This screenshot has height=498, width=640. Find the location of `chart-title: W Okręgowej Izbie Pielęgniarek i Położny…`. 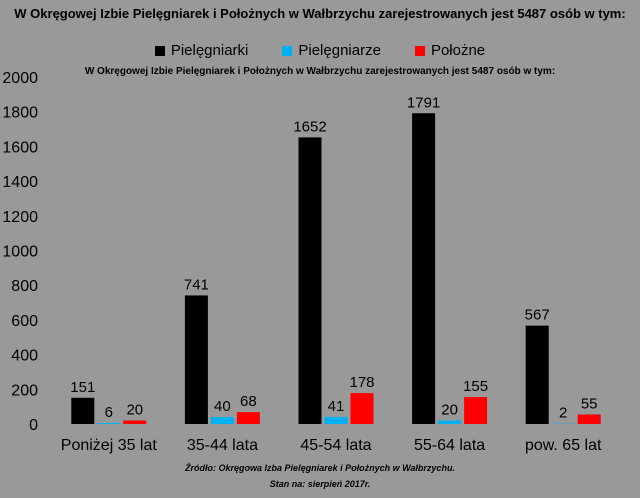

chart-title: W Okręgowej Izbie Pielęgniarek i Położny… is located at coordinates (320, 13).